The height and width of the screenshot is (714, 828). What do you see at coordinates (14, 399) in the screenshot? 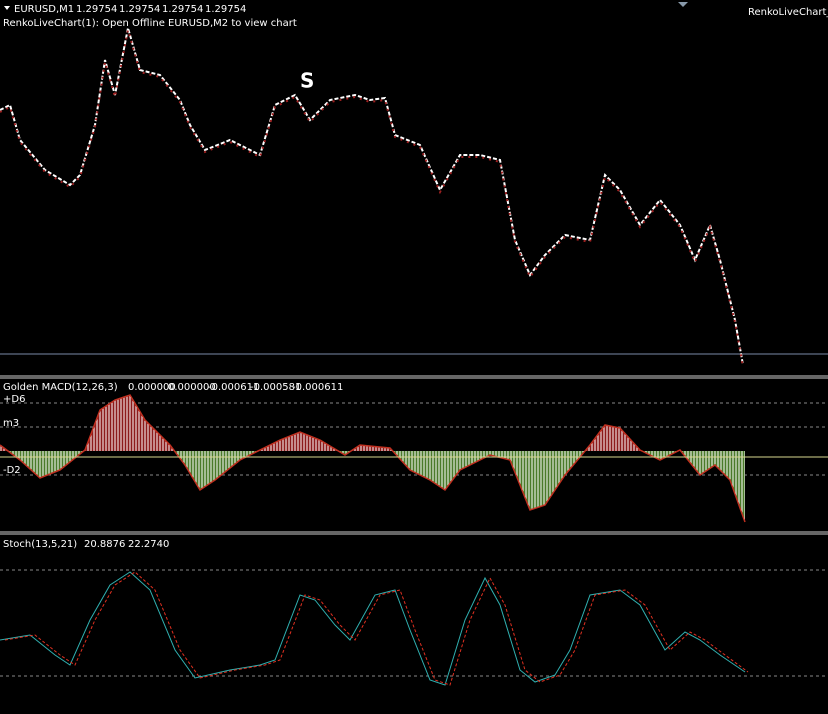
I see `level-label: +D6` at bounding box center [14, 399].